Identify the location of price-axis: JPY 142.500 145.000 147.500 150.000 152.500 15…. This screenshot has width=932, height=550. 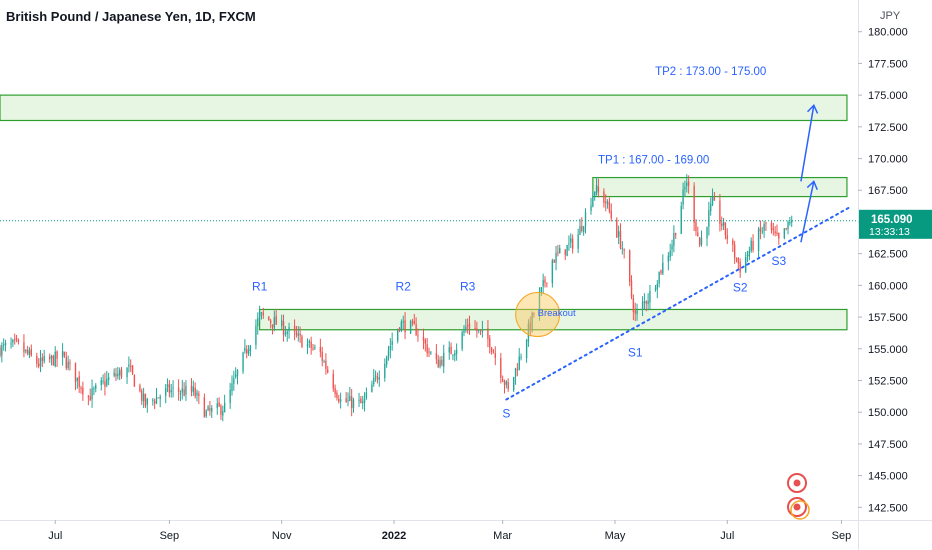
(895, 262).